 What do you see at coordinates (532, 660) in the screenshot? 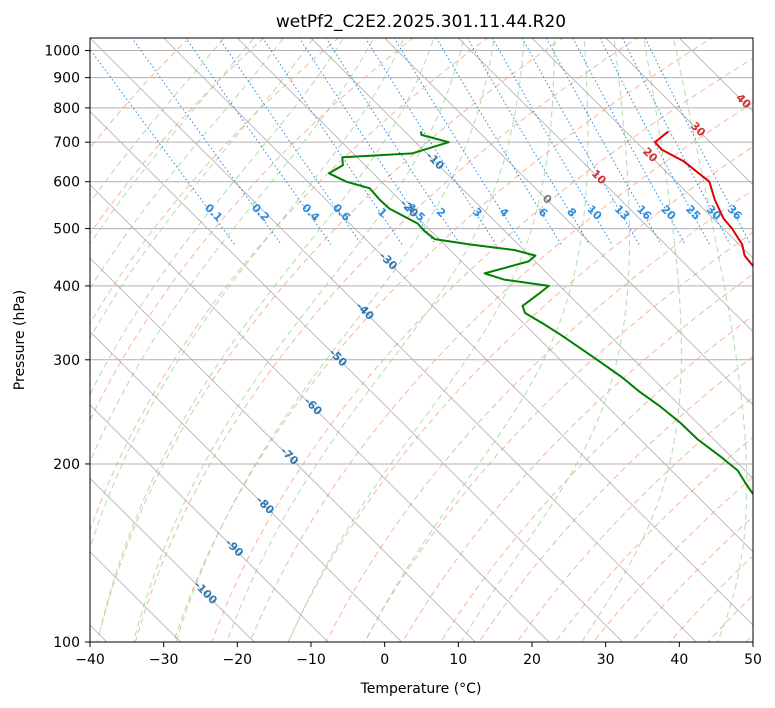
I see `x-tick-label: 20` at bounding box center [532, 660].